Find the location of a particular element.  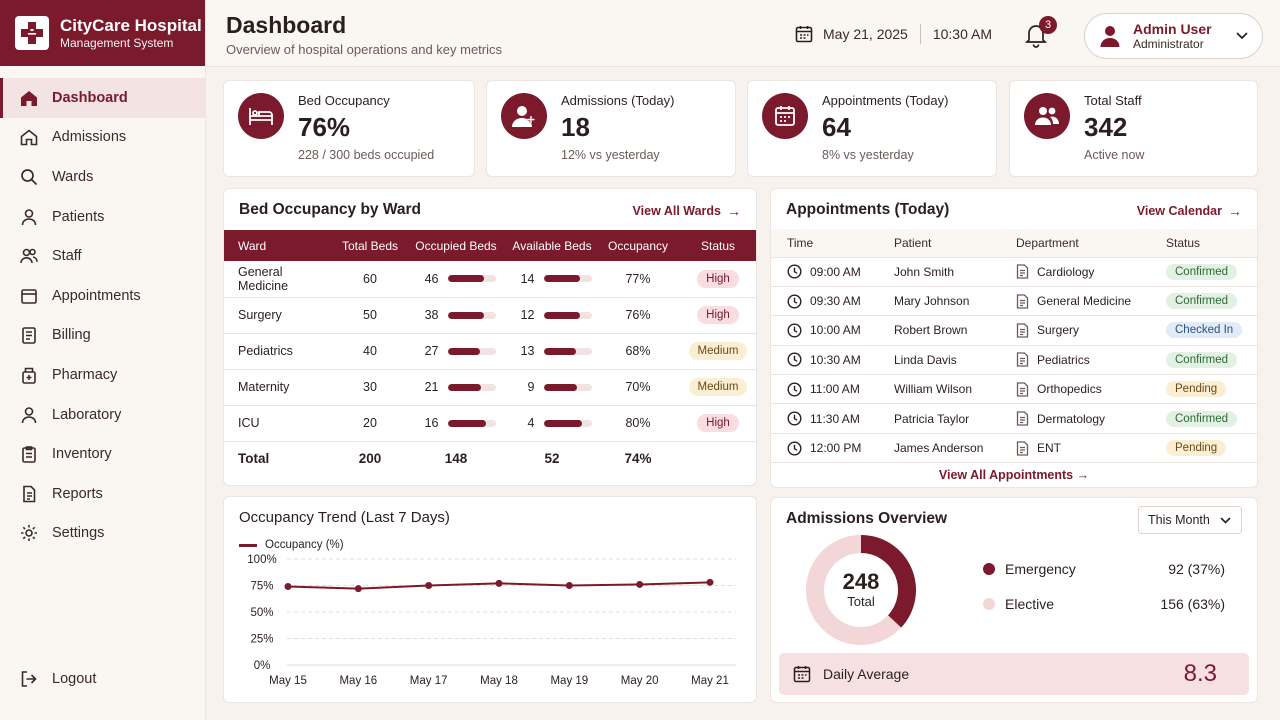

total-beds: 200 is located at coordinates (370, 459).